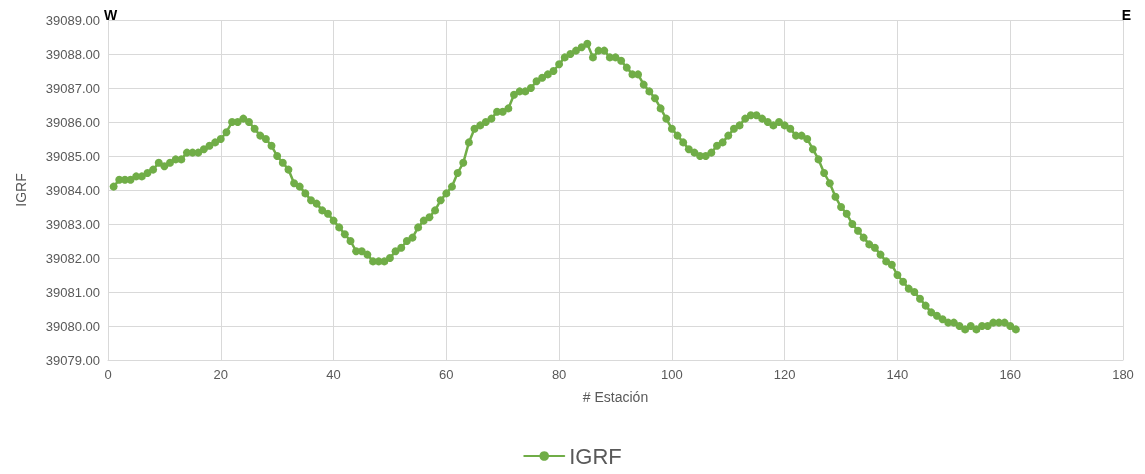  I want to click on y-tick-label: 39089.00, so click(72, 20).